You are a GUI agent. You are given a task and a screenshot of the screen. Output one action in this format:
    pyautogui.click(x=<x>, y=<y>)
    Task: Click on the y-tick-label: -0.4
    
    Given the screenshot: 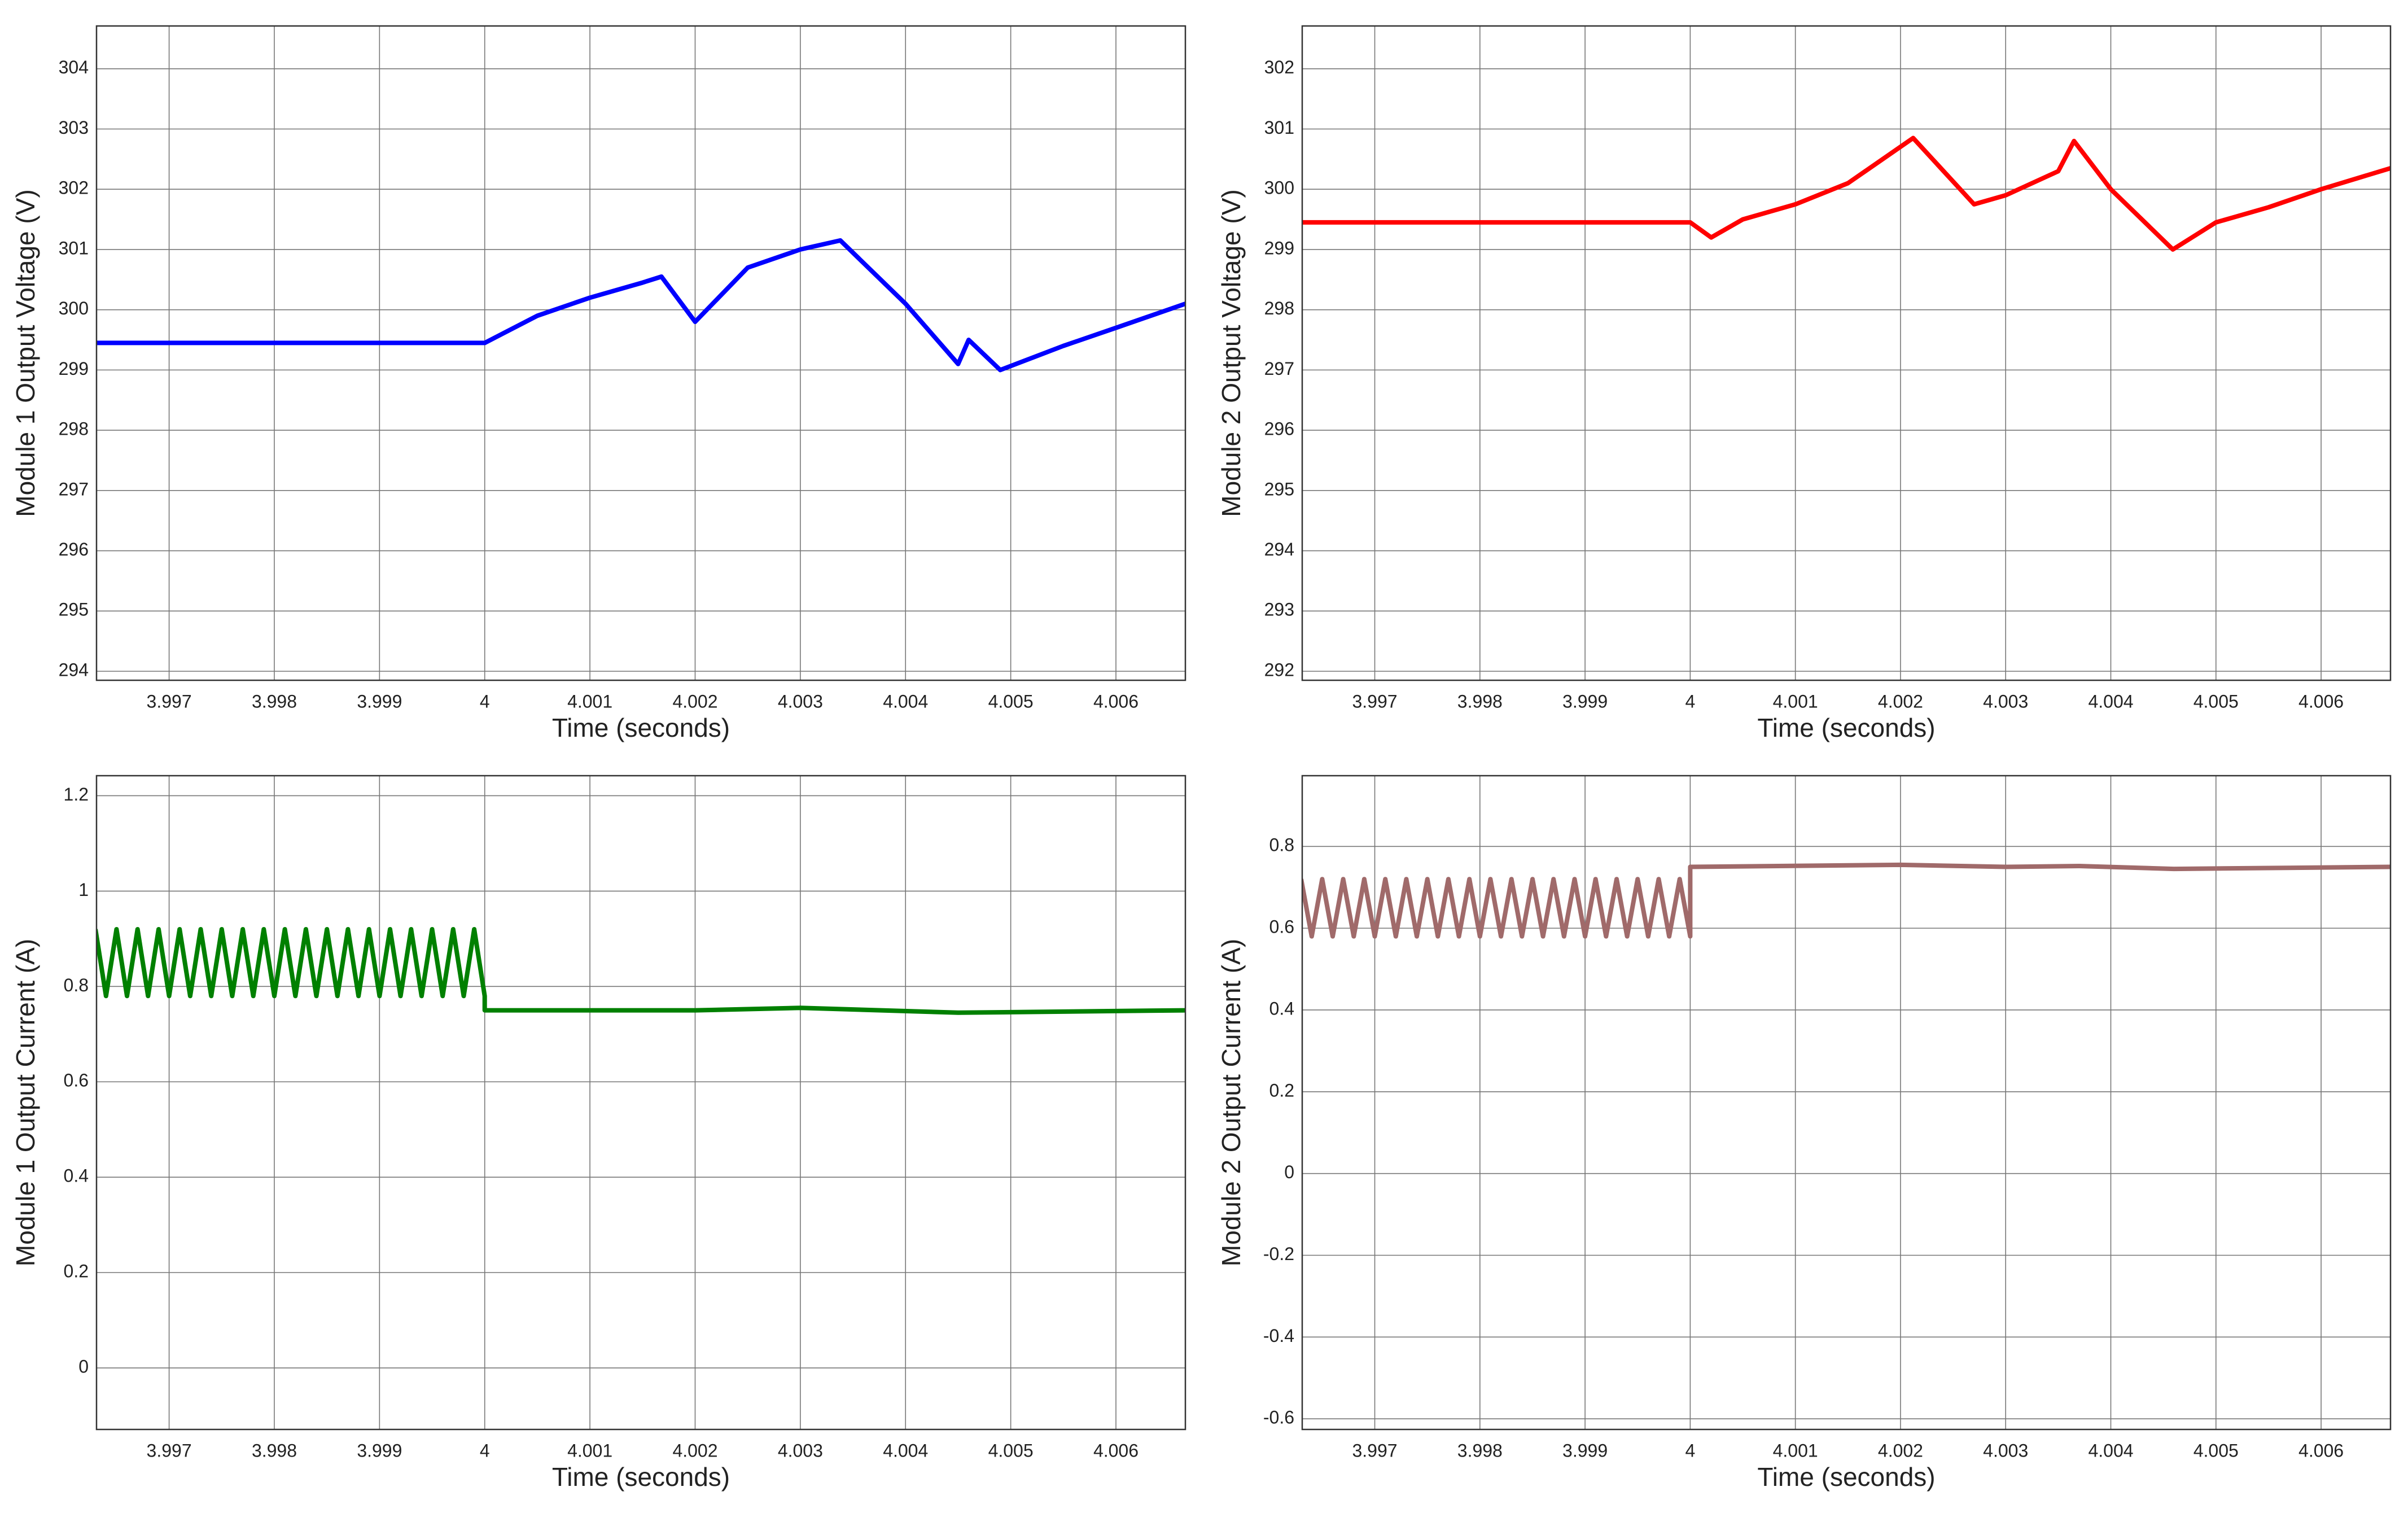 What is the action you would take?
    pyautogui.click(x=1278, y=1336)
    